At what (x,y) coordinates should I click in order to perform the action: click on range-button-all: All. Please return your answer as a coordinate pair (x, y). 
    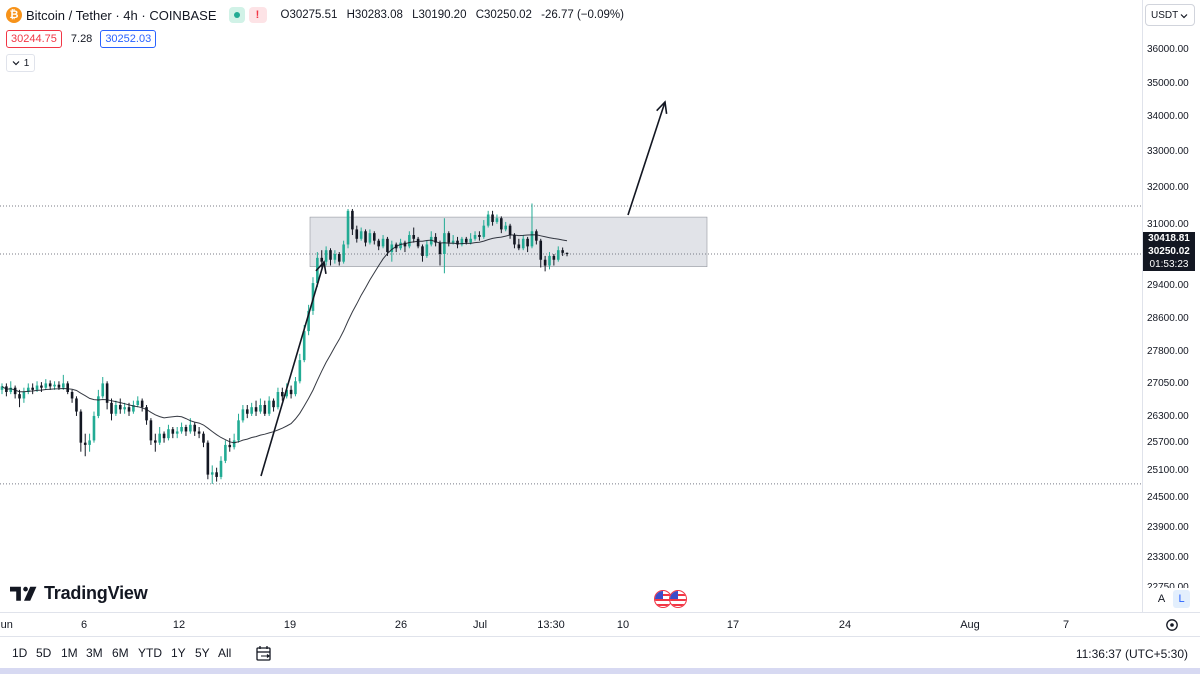
    Looking at the image, I should click on (225, 653).